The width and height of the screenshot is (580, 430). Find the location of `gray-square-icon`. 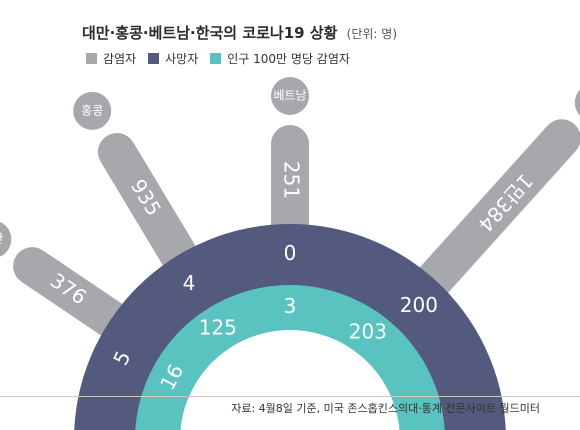

gray-square-icon is located at coordinates (91, 58).